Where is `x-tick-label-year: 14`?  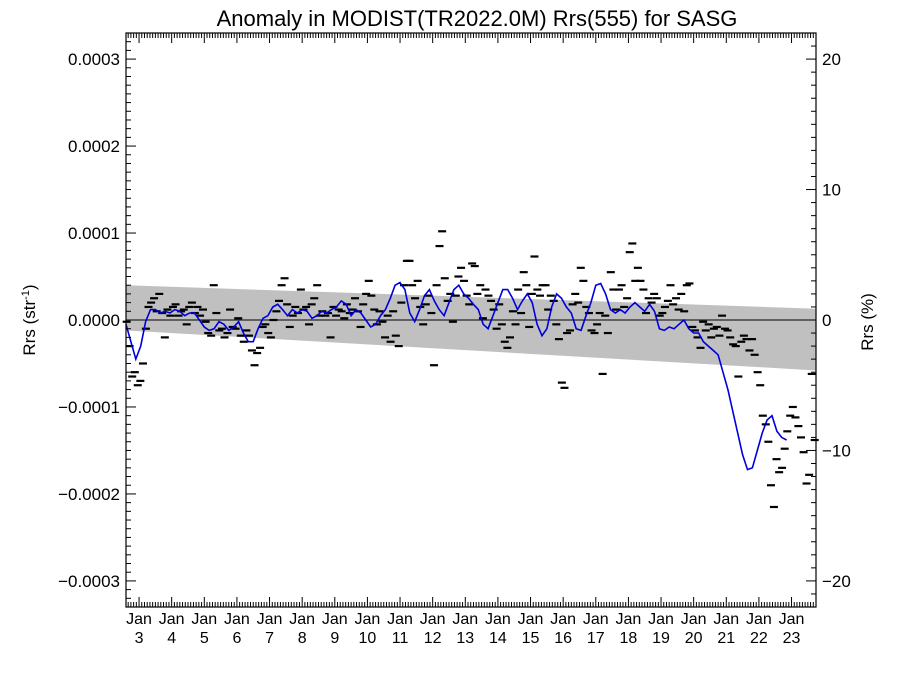 x-tick-label-year: 14 is located at coordinates (498, 638).